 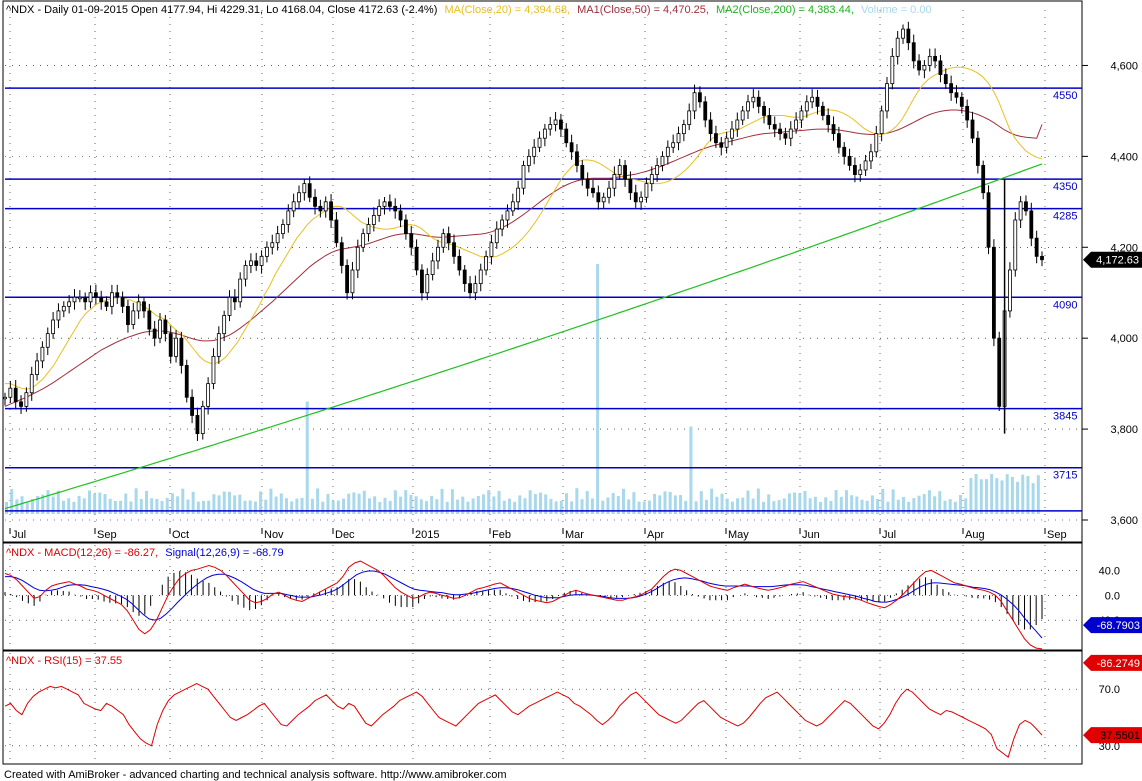 What do you see at coordinates (1120, 736) in the screenshot?
I see `rsi-value-label: 37.5501` at bounding box center [1120, 736].